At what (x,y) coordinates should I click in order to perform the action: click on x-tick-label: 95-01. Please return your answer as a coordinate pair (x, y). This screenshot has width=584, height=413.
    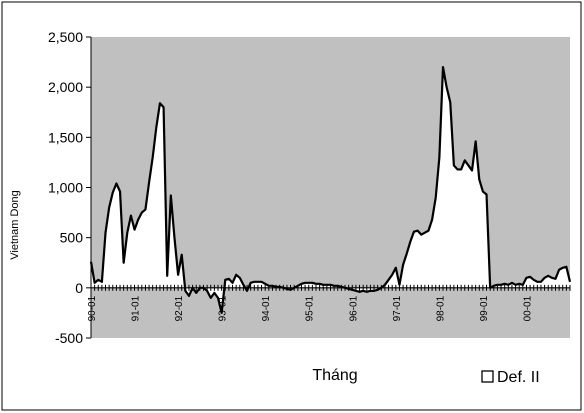
    Looking at the image, I should click on (310, 308).